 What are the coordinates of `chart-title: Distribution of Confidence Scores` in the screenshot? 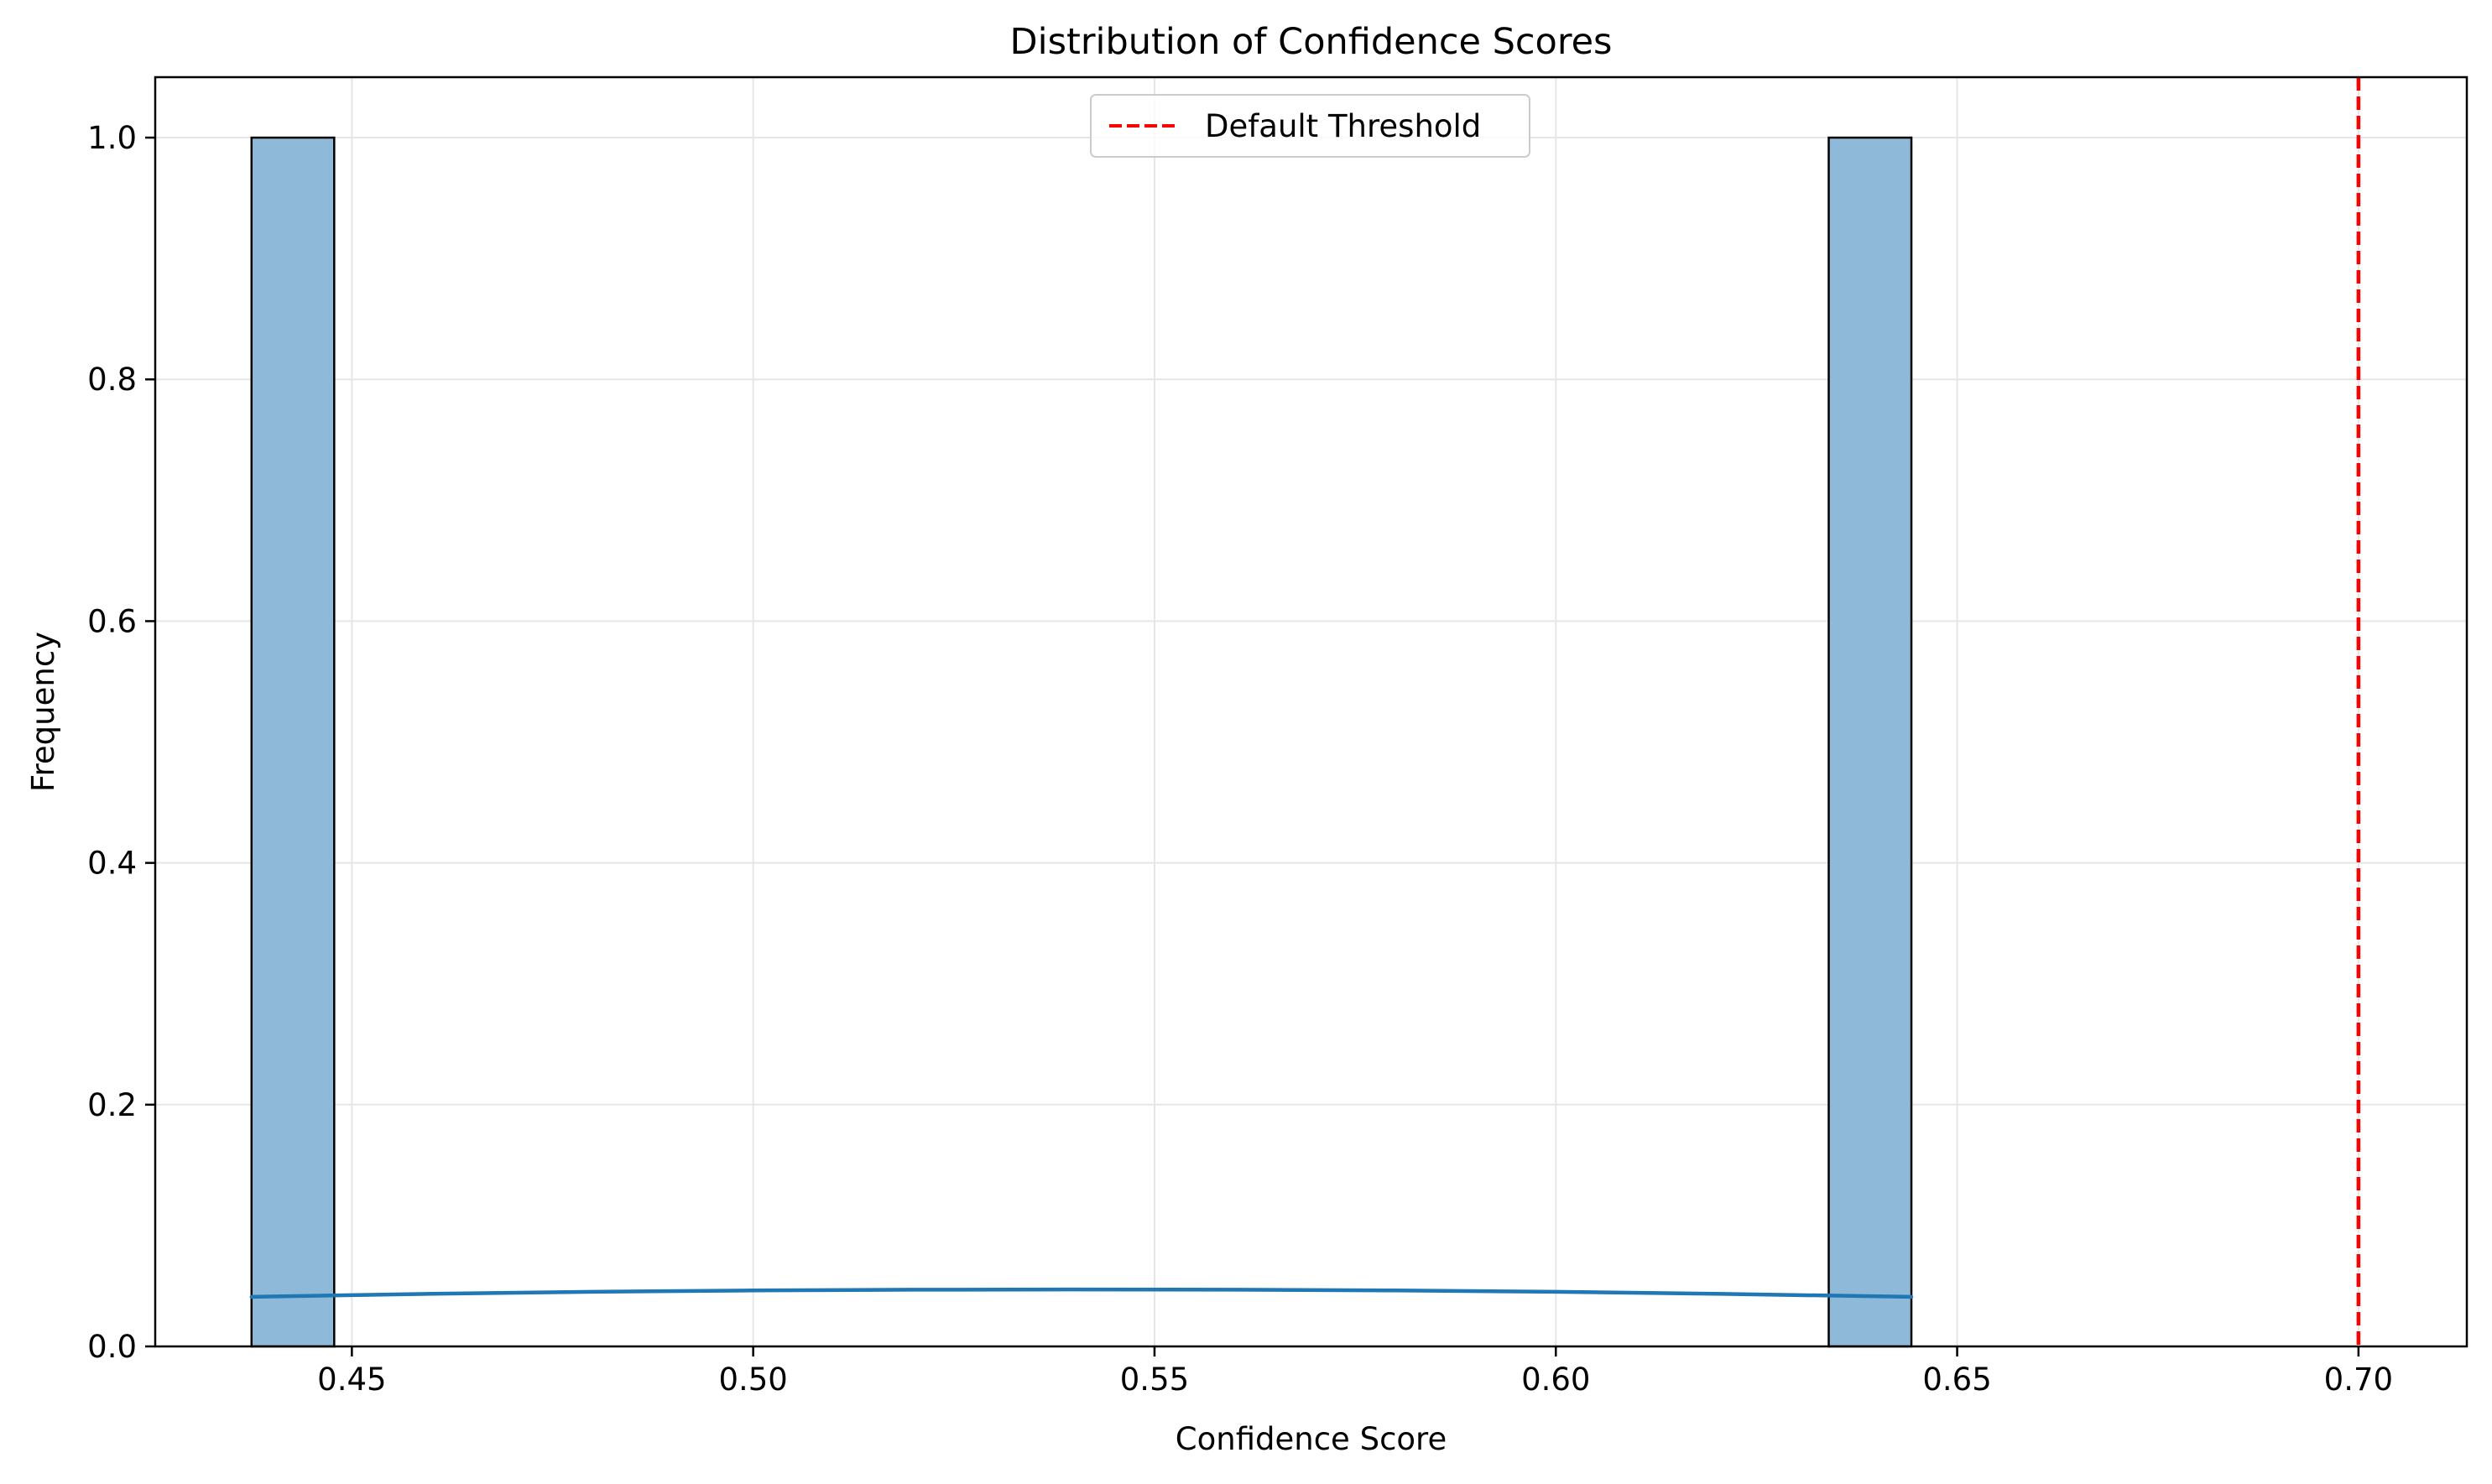 It's located at (1311, 42).